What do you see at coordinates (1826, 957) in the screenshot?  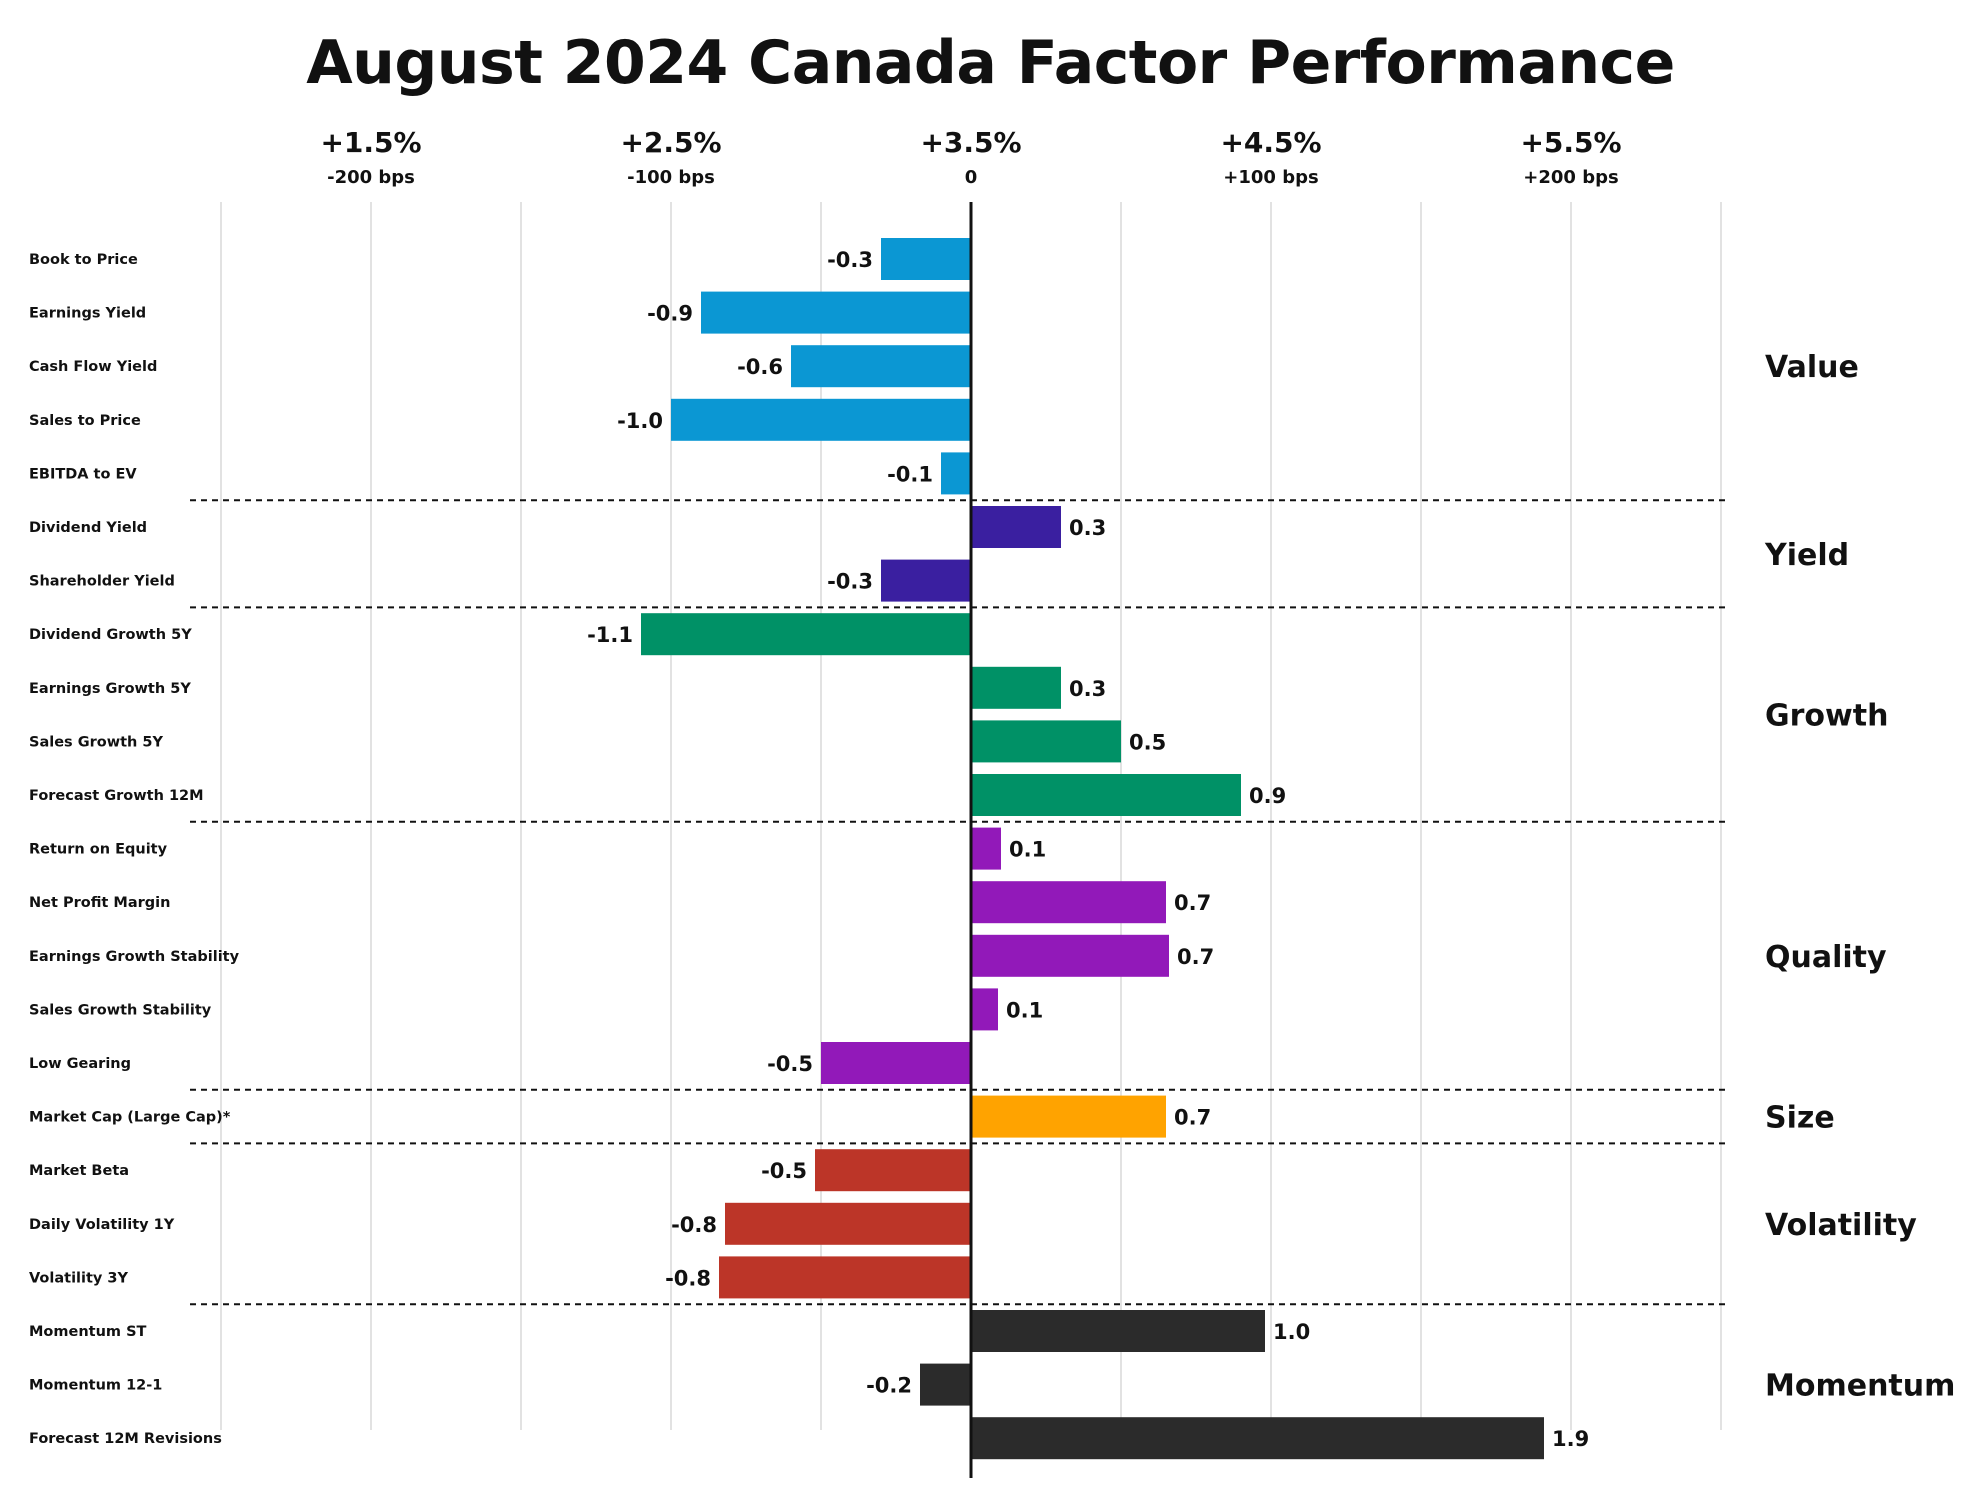 I see `group-label: Quality` at bounding box center [1826, 957].